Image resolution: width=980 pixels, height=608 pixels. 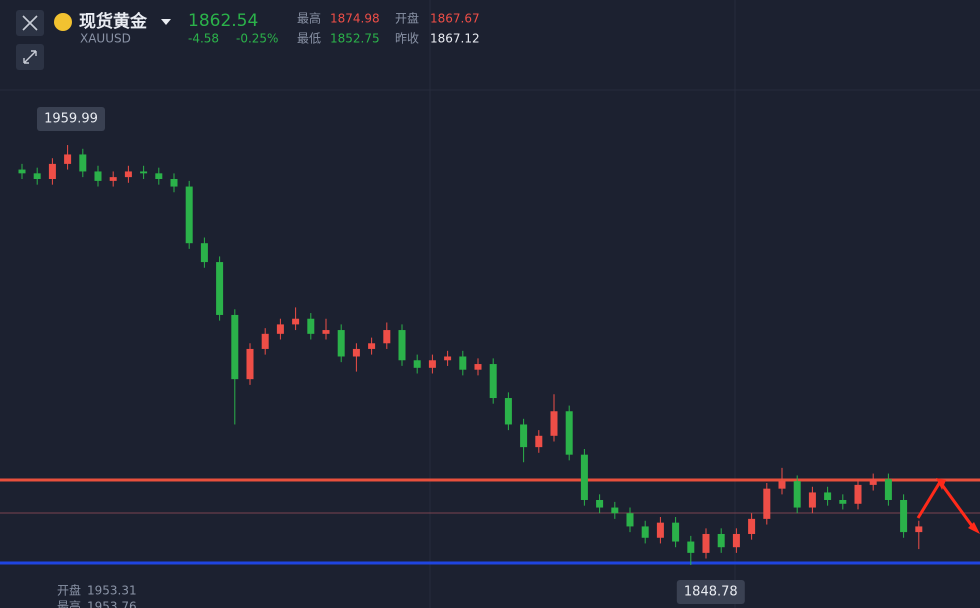 I want to click on stat-label: 最高, so click(x=309, y=18).